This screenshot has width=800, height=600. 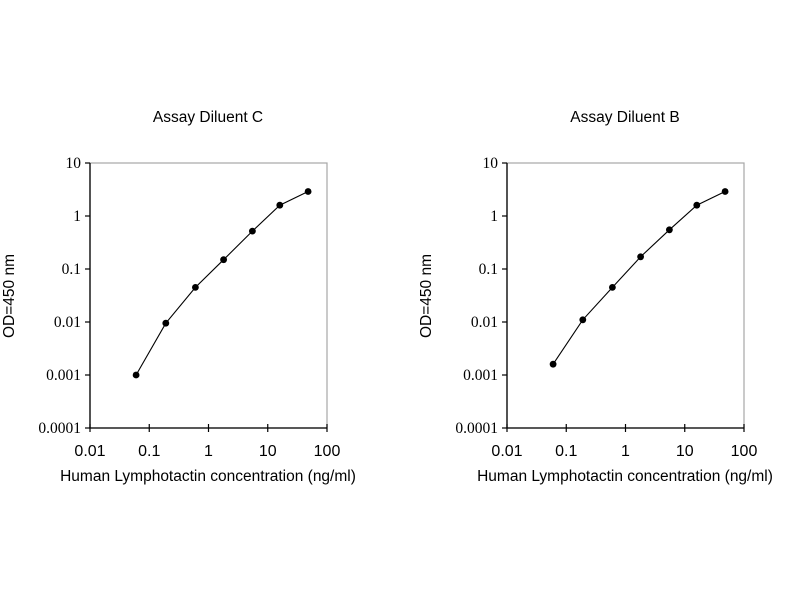 I want to click on chart-title: Assay Diluent B, so click(x=624, y=117).